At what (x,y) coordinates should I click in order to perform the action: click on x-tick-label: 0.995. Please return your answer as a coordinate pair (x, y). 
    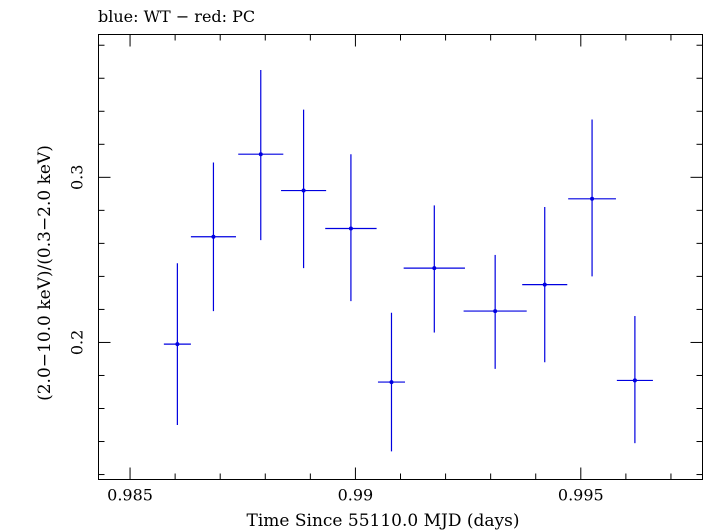
    Looking at the image, I should click on (581, 495).